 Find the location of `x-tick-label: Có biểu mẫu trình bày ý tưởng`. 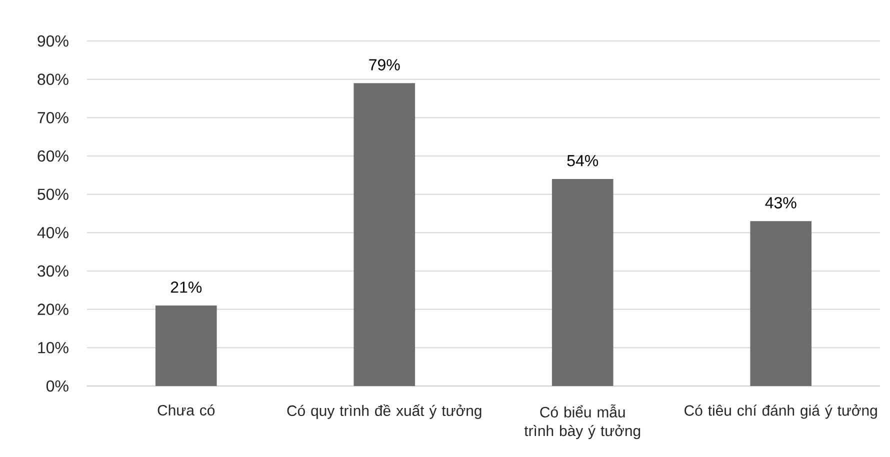

x-tick-label: Có biểu mẫu trình bày ý tưởng is located at coordinates (582, 422).